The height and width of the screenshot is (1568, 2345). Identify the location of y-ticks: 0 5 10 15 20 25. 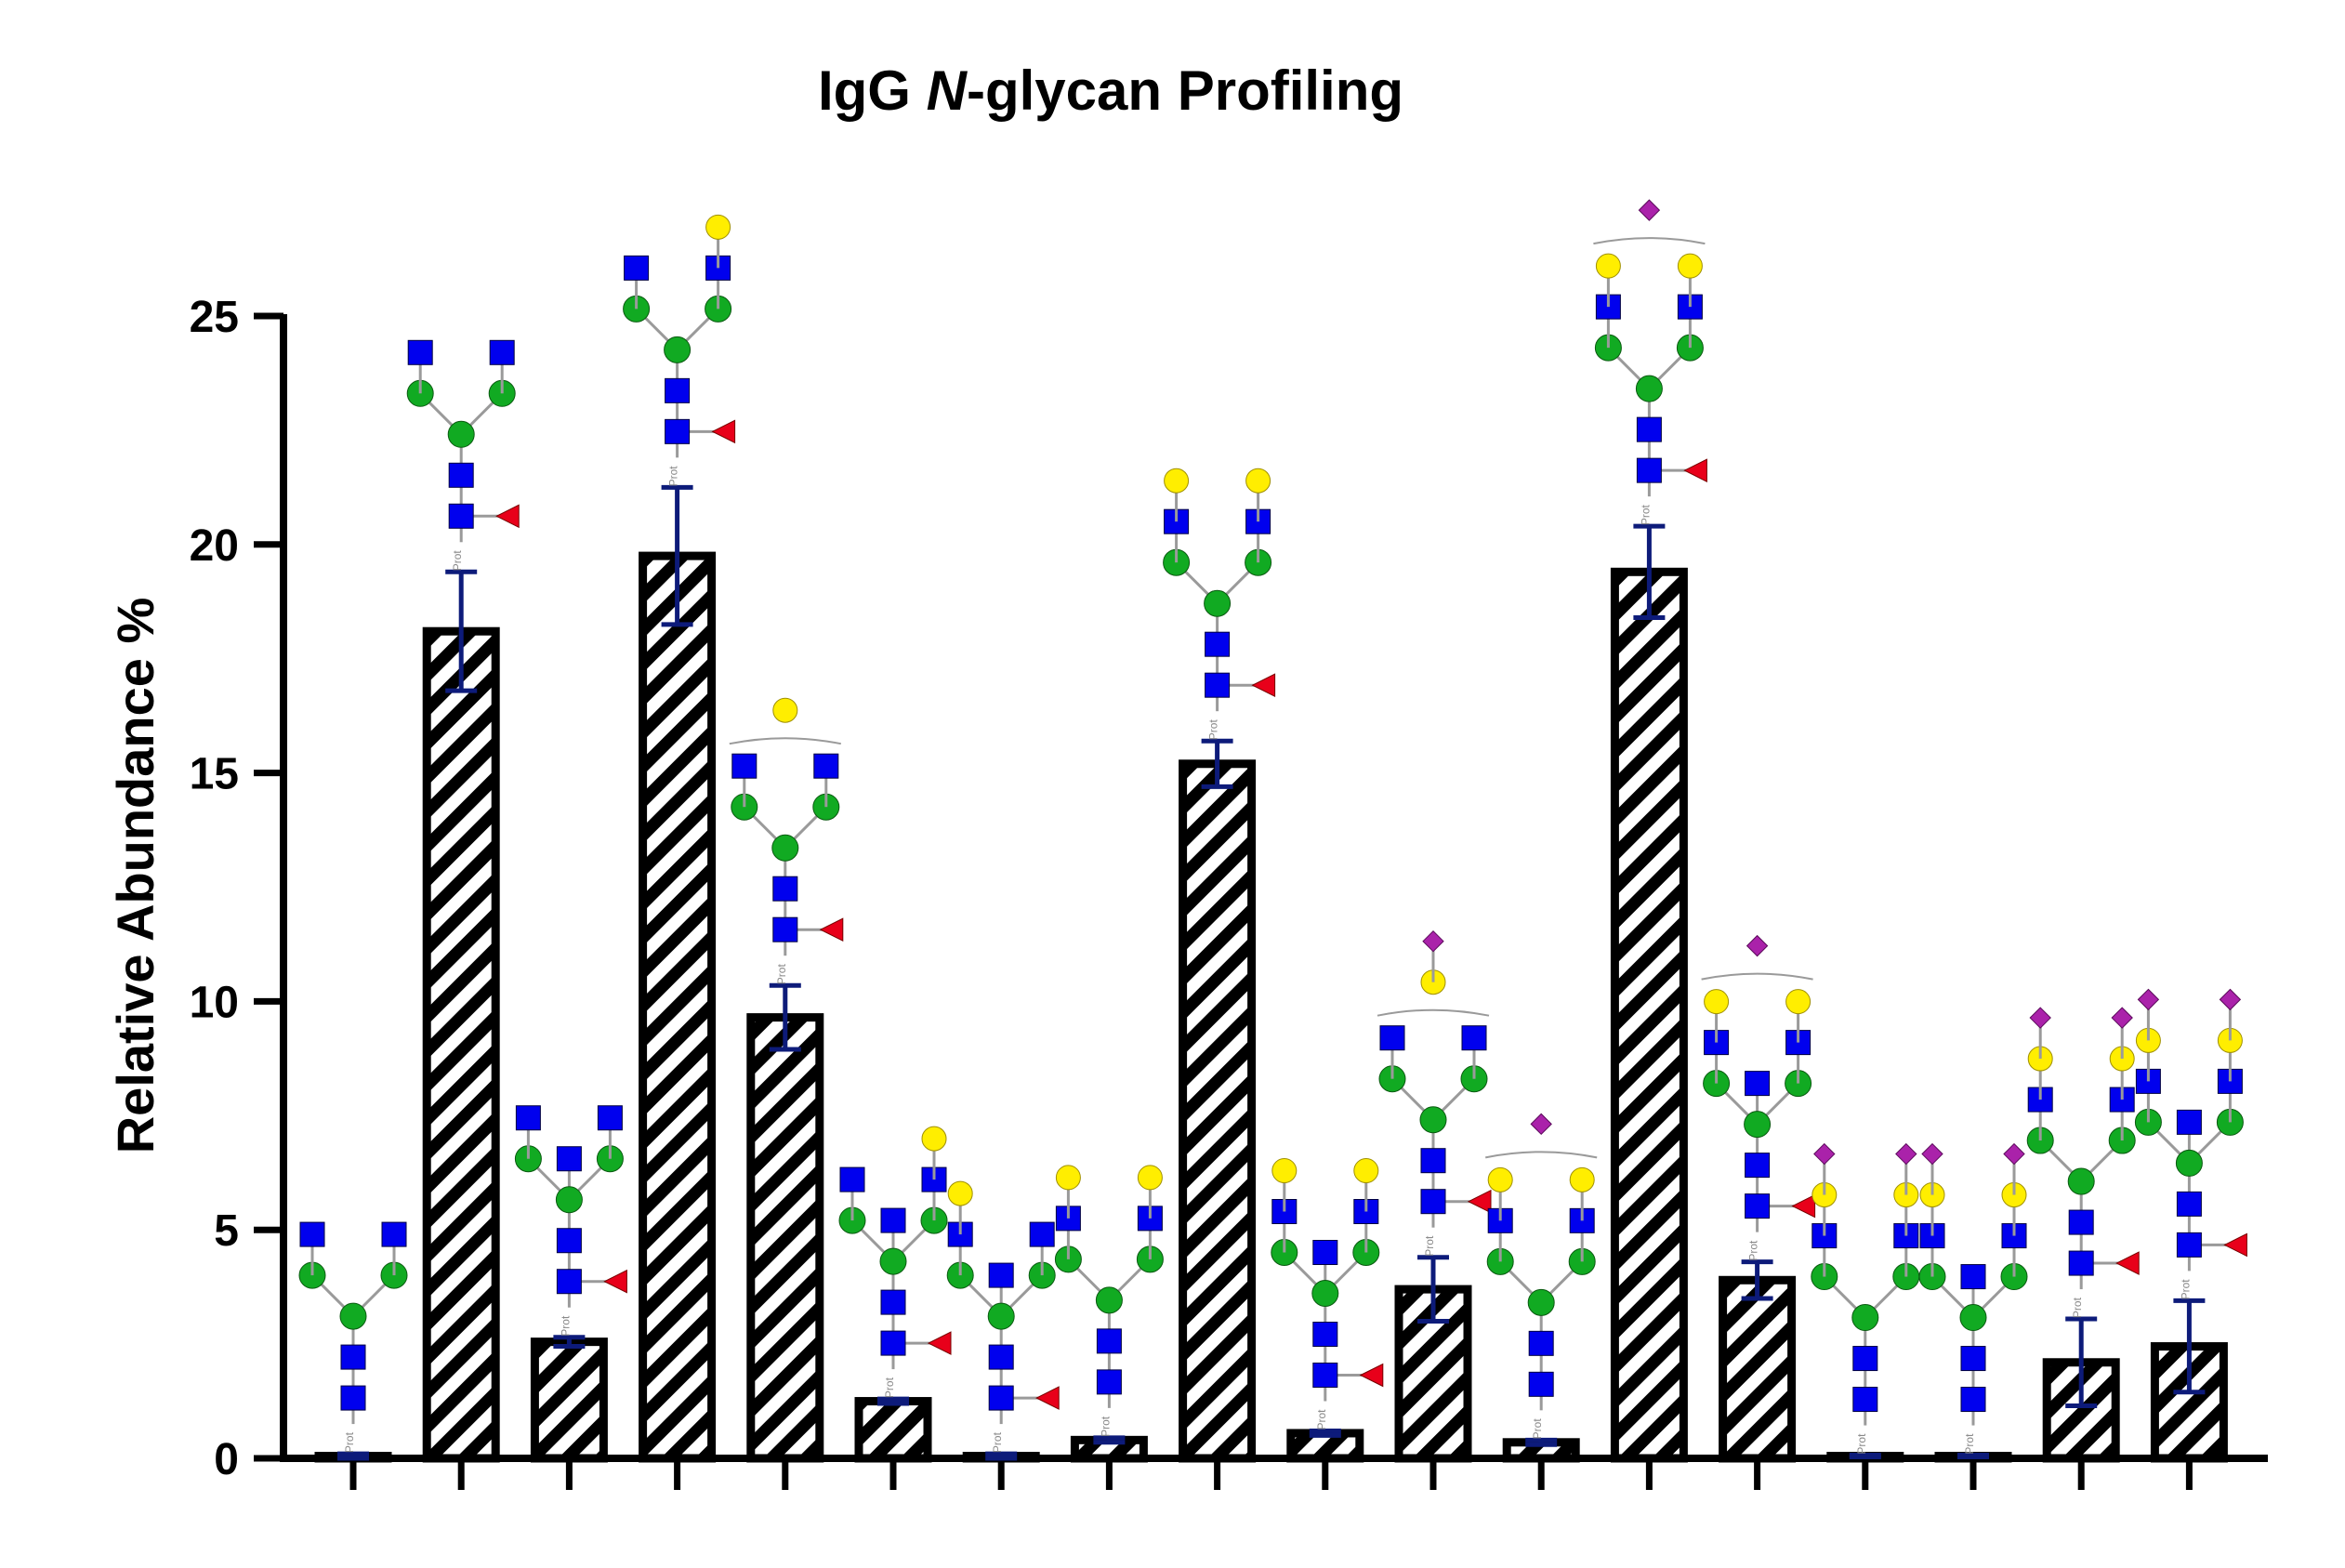
(236, 889).